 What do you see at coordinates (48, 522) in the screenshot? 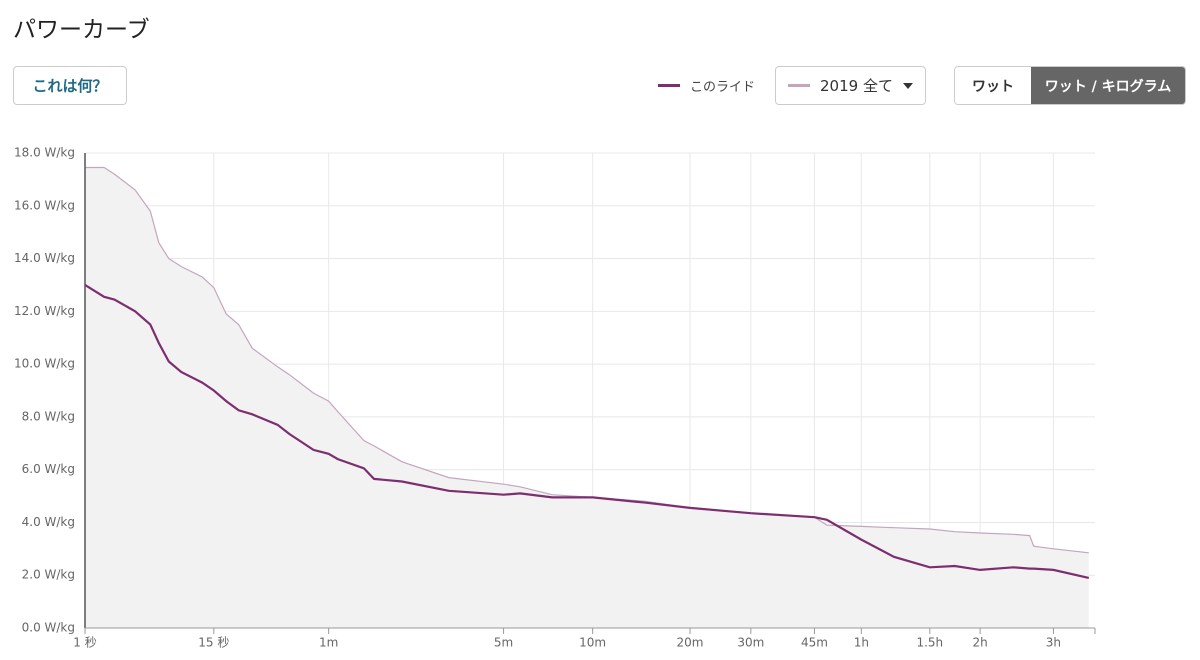
I see `y-tick-label: 4.0 W/kg` at bounding box center [48, 522].